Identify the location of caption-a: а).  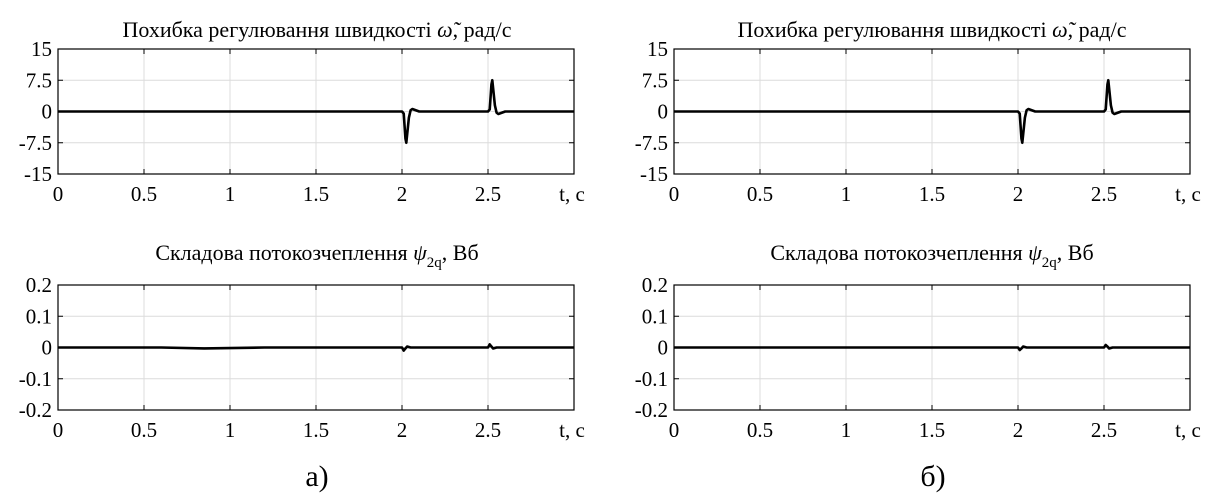
(316, 476).